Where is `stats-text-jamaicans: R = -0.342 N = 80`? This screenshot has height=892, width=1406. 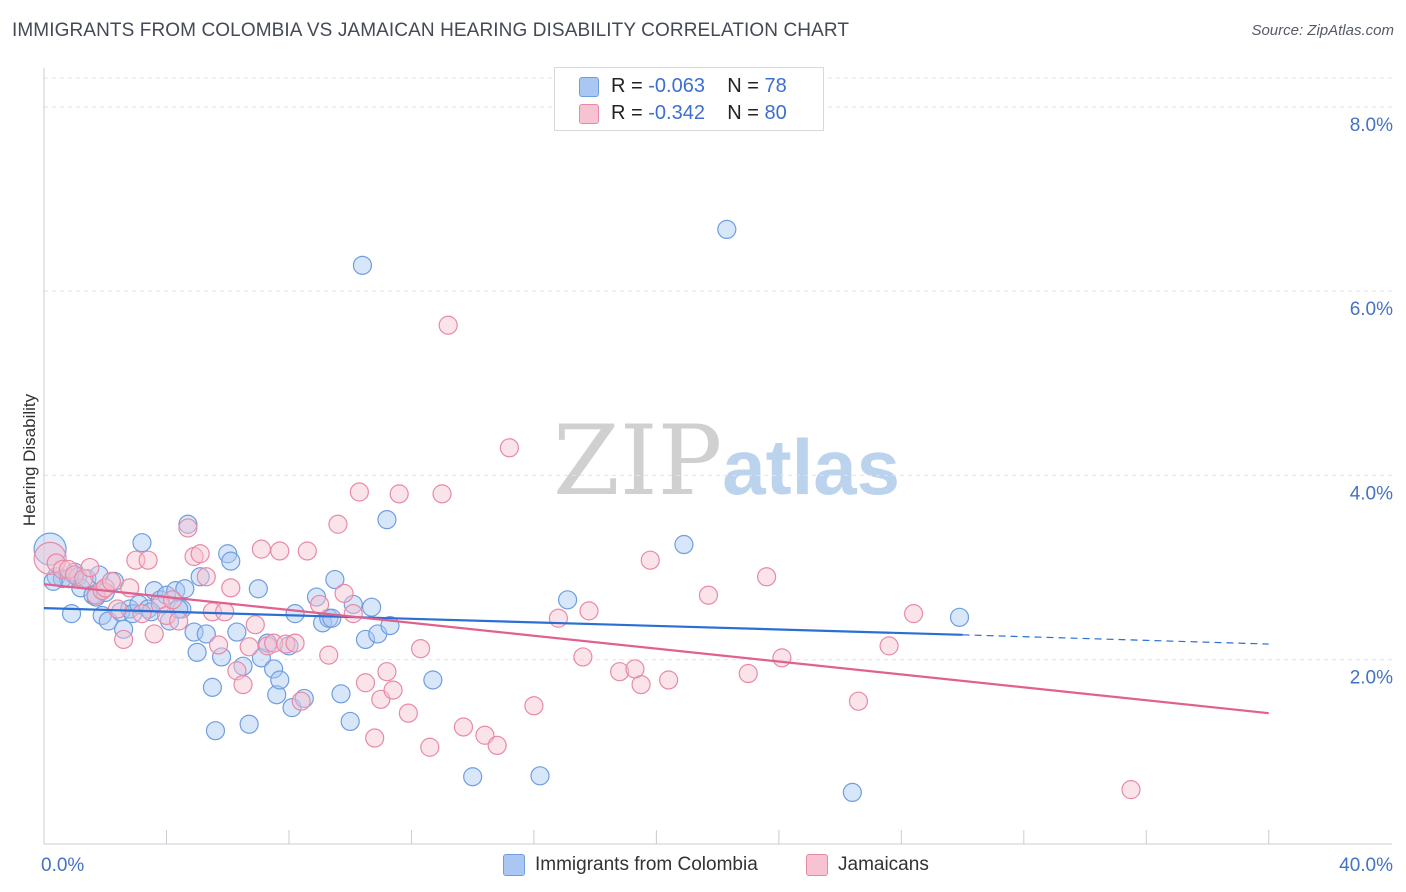 stats-text-jamaicans: R = -0.342 N = 80 is located at coordinates (699, 113).